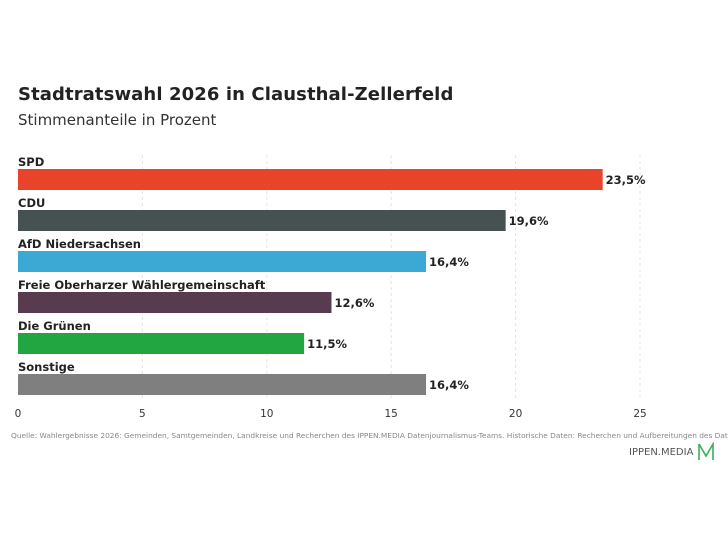 This screenshot has height=546, width=728. Describe the element at coordinates (391, 414) in the screenshot. I see `x-tick-label: 15` at that location.